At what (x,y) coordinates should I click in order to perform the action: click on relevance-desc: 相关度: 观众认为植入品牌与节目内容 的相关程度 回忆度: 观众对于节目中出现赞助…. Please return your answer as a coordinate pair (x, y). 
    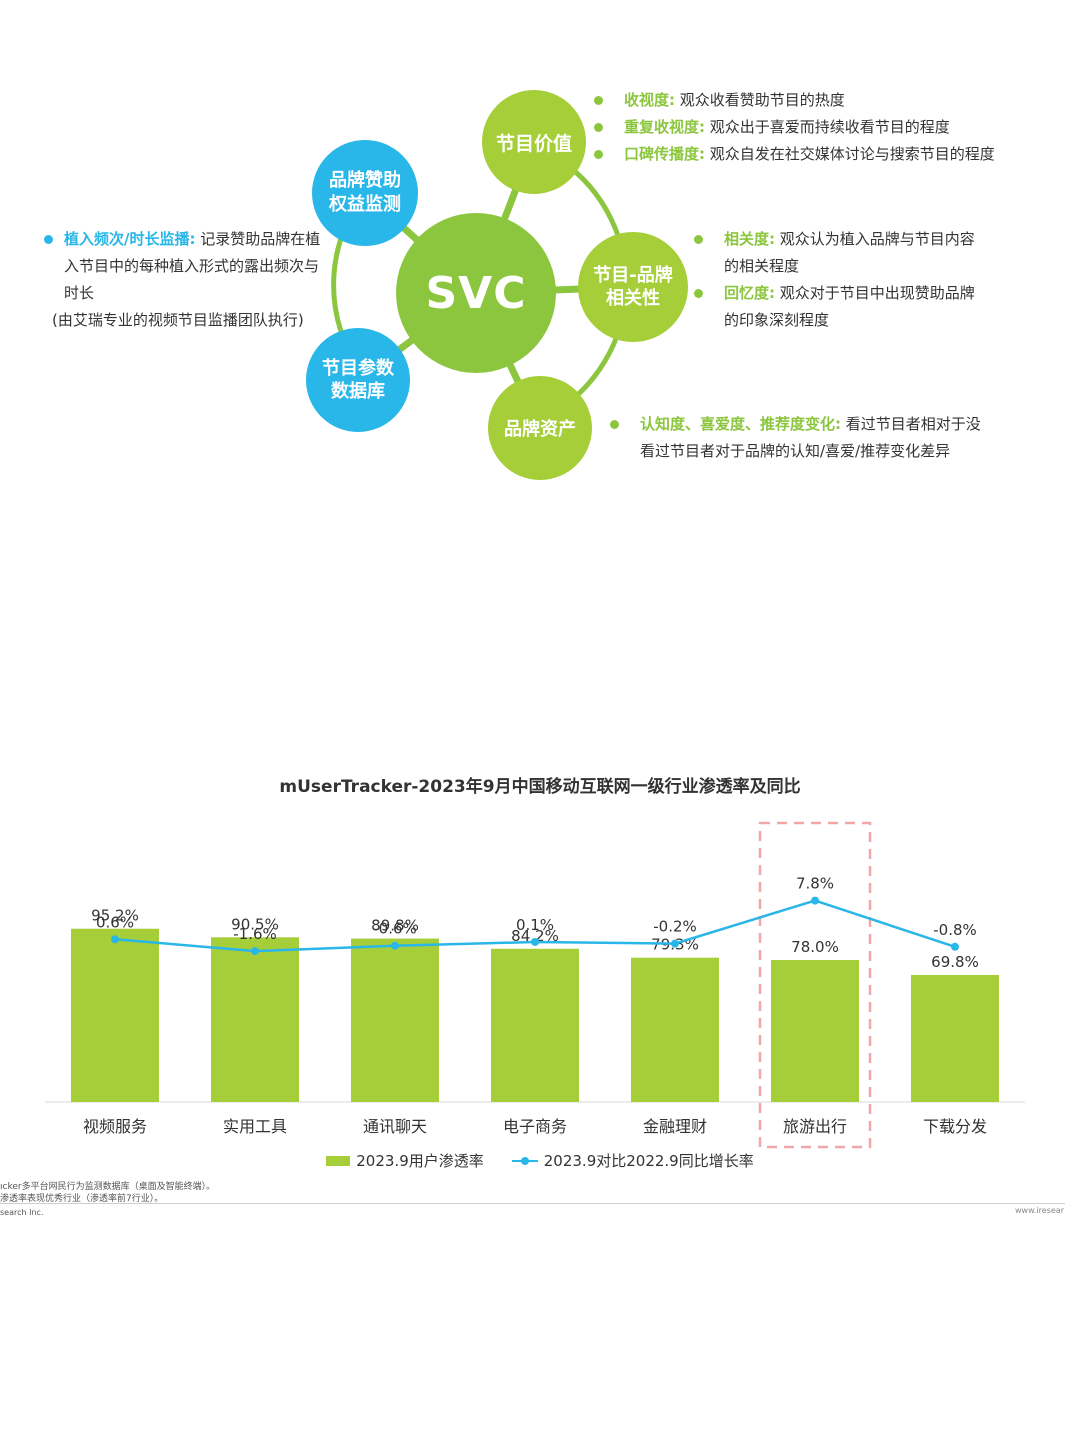
    Looking at the image, I should click on (850, 280).